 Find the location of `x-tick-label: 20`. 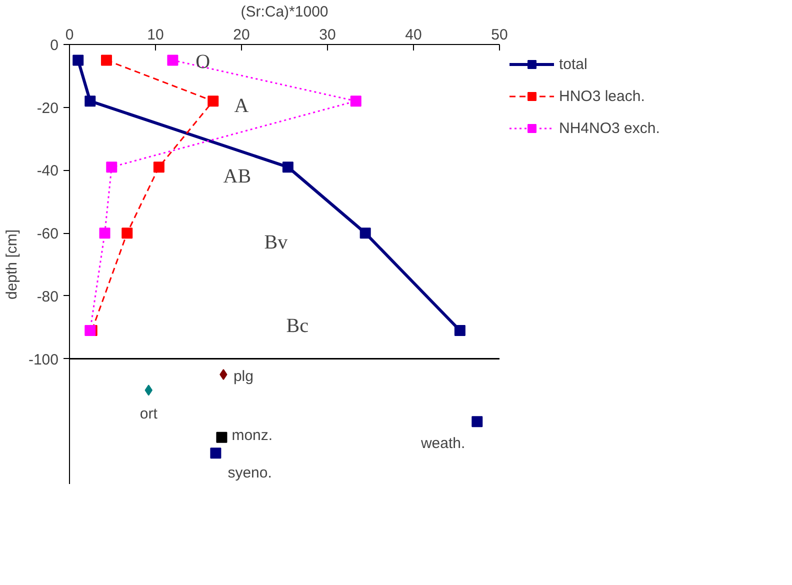

x-tick-label: 20 is located at coordinates (241, 35).